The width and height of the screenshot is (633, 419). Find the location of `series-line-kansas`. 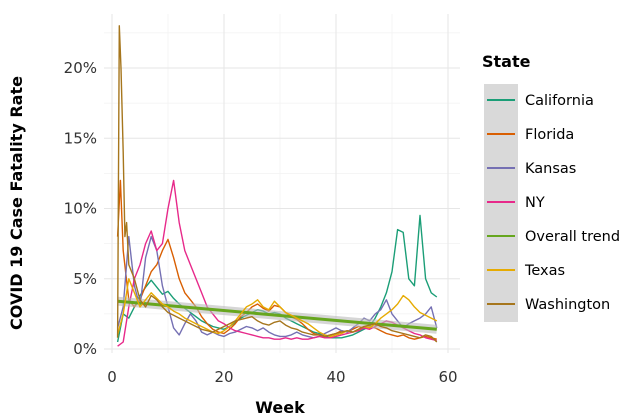

series-line-kansas is located at coordinates (277, 287).